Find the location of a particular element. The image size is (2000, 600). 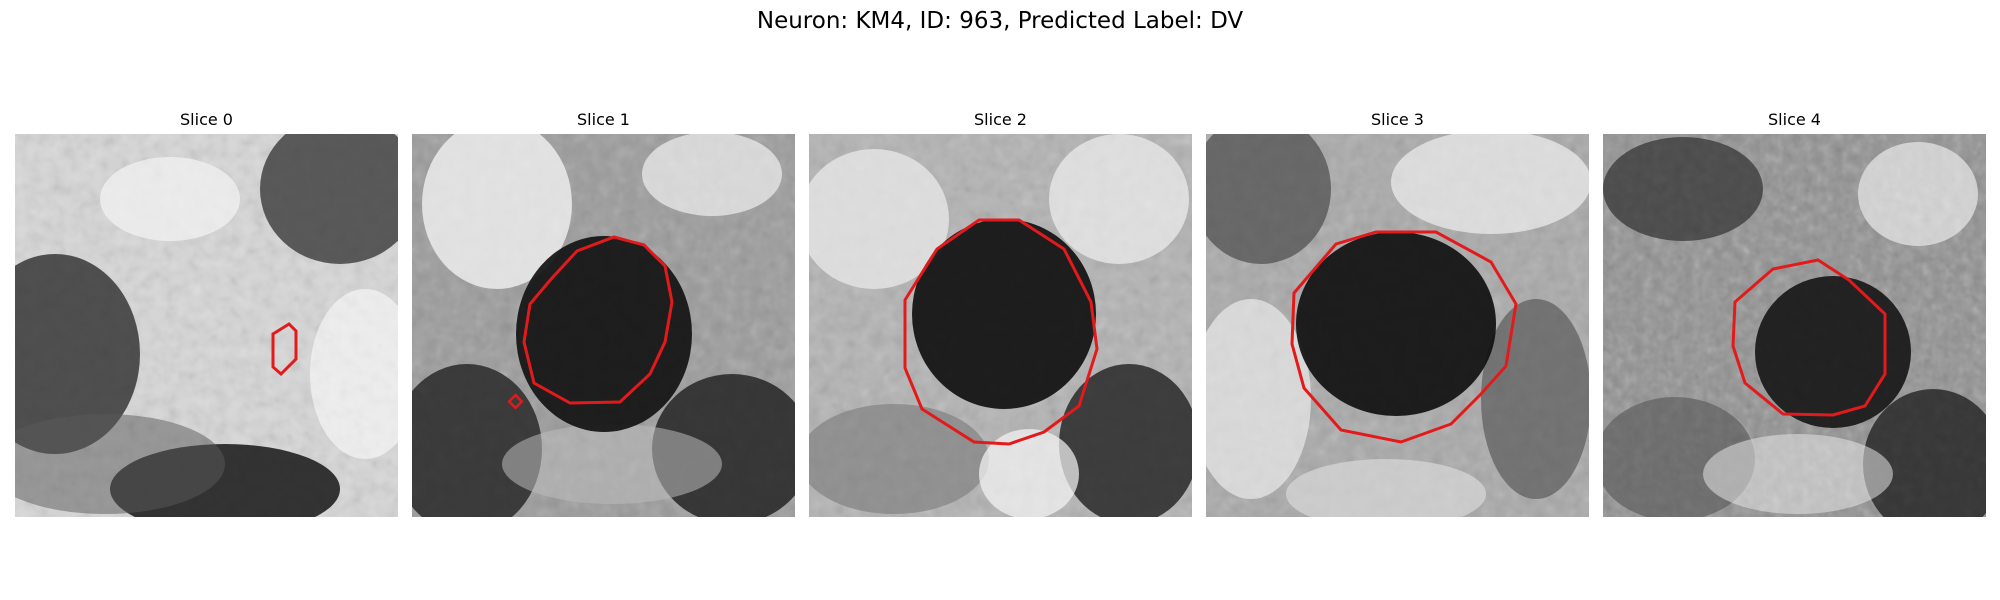

slice-title: Slice 1 is located at coordinates (603, 119).